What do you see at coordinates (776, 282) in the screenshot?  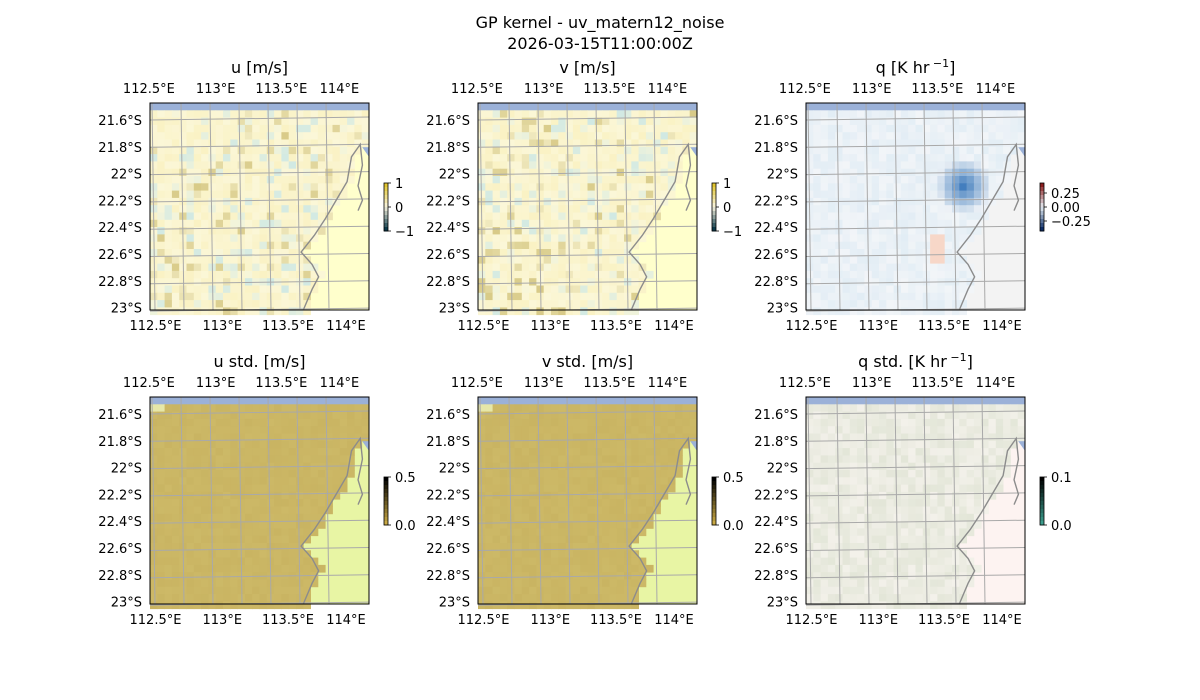 I see `y-tick-label: 22.8°S` at bounding box center [776, 282].